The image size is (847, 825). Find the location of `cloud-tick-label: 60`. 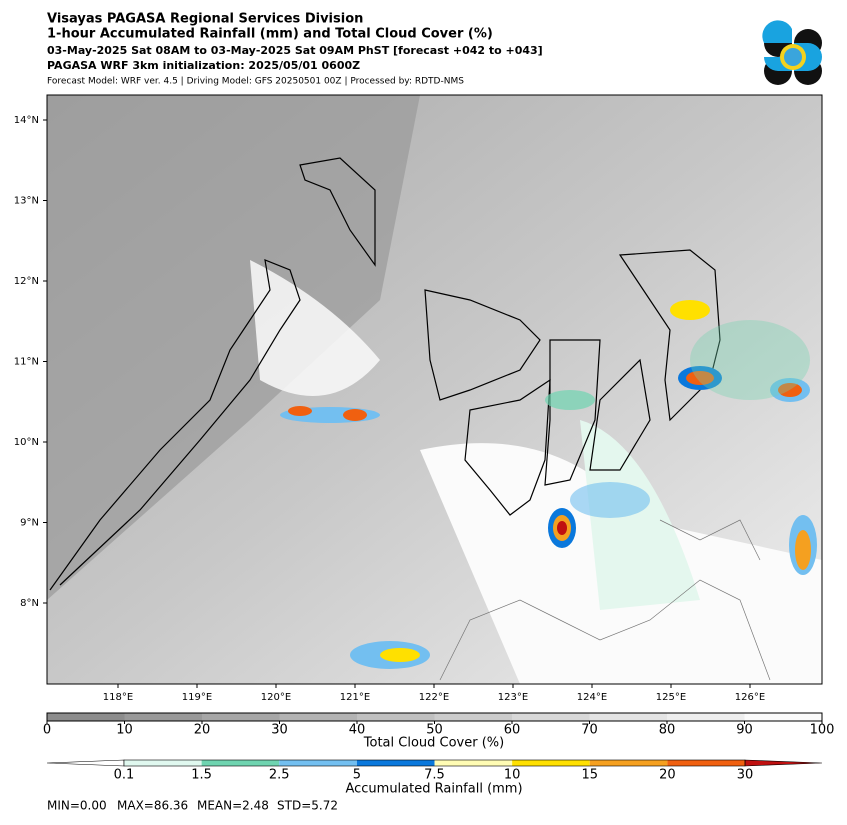

cloud-tick-label: 60 is located at coordinates (512, 730).